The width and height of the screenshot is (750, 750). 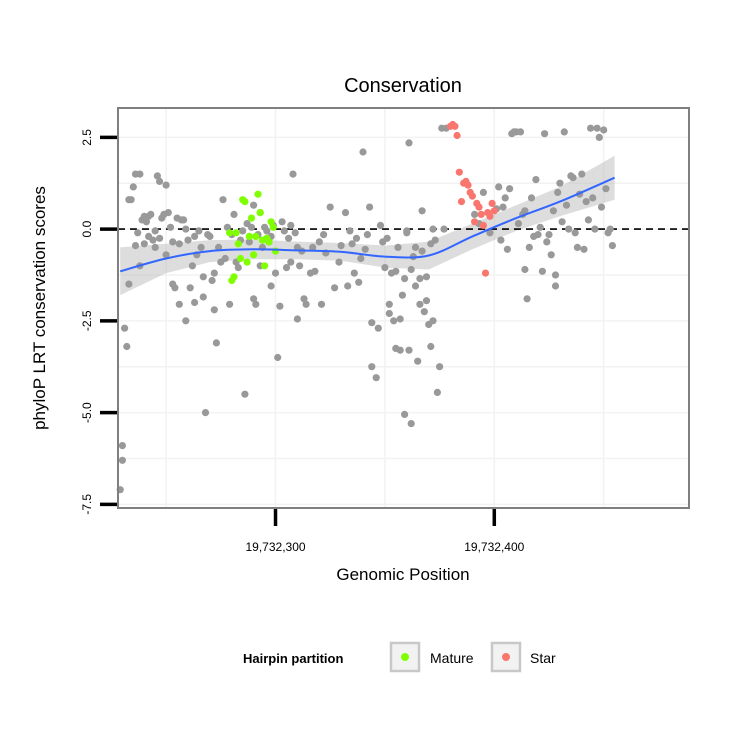 What do you see at coordinates (402, 574) in the screenshot?
I see `x-axis-title: Genomic Position` at bounding box center [402, 574].